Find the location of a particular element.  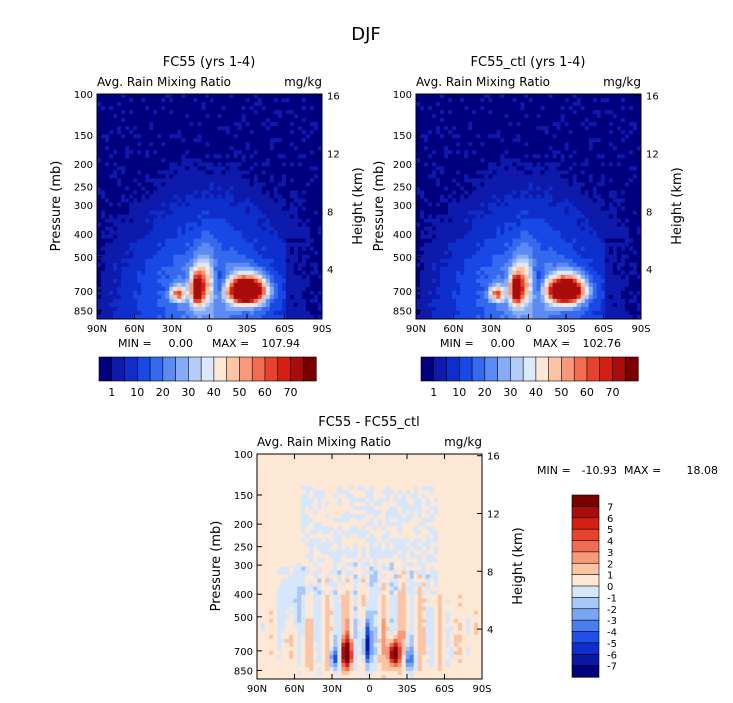

colorbar-label: 20 is located at coordinates (163, 392).